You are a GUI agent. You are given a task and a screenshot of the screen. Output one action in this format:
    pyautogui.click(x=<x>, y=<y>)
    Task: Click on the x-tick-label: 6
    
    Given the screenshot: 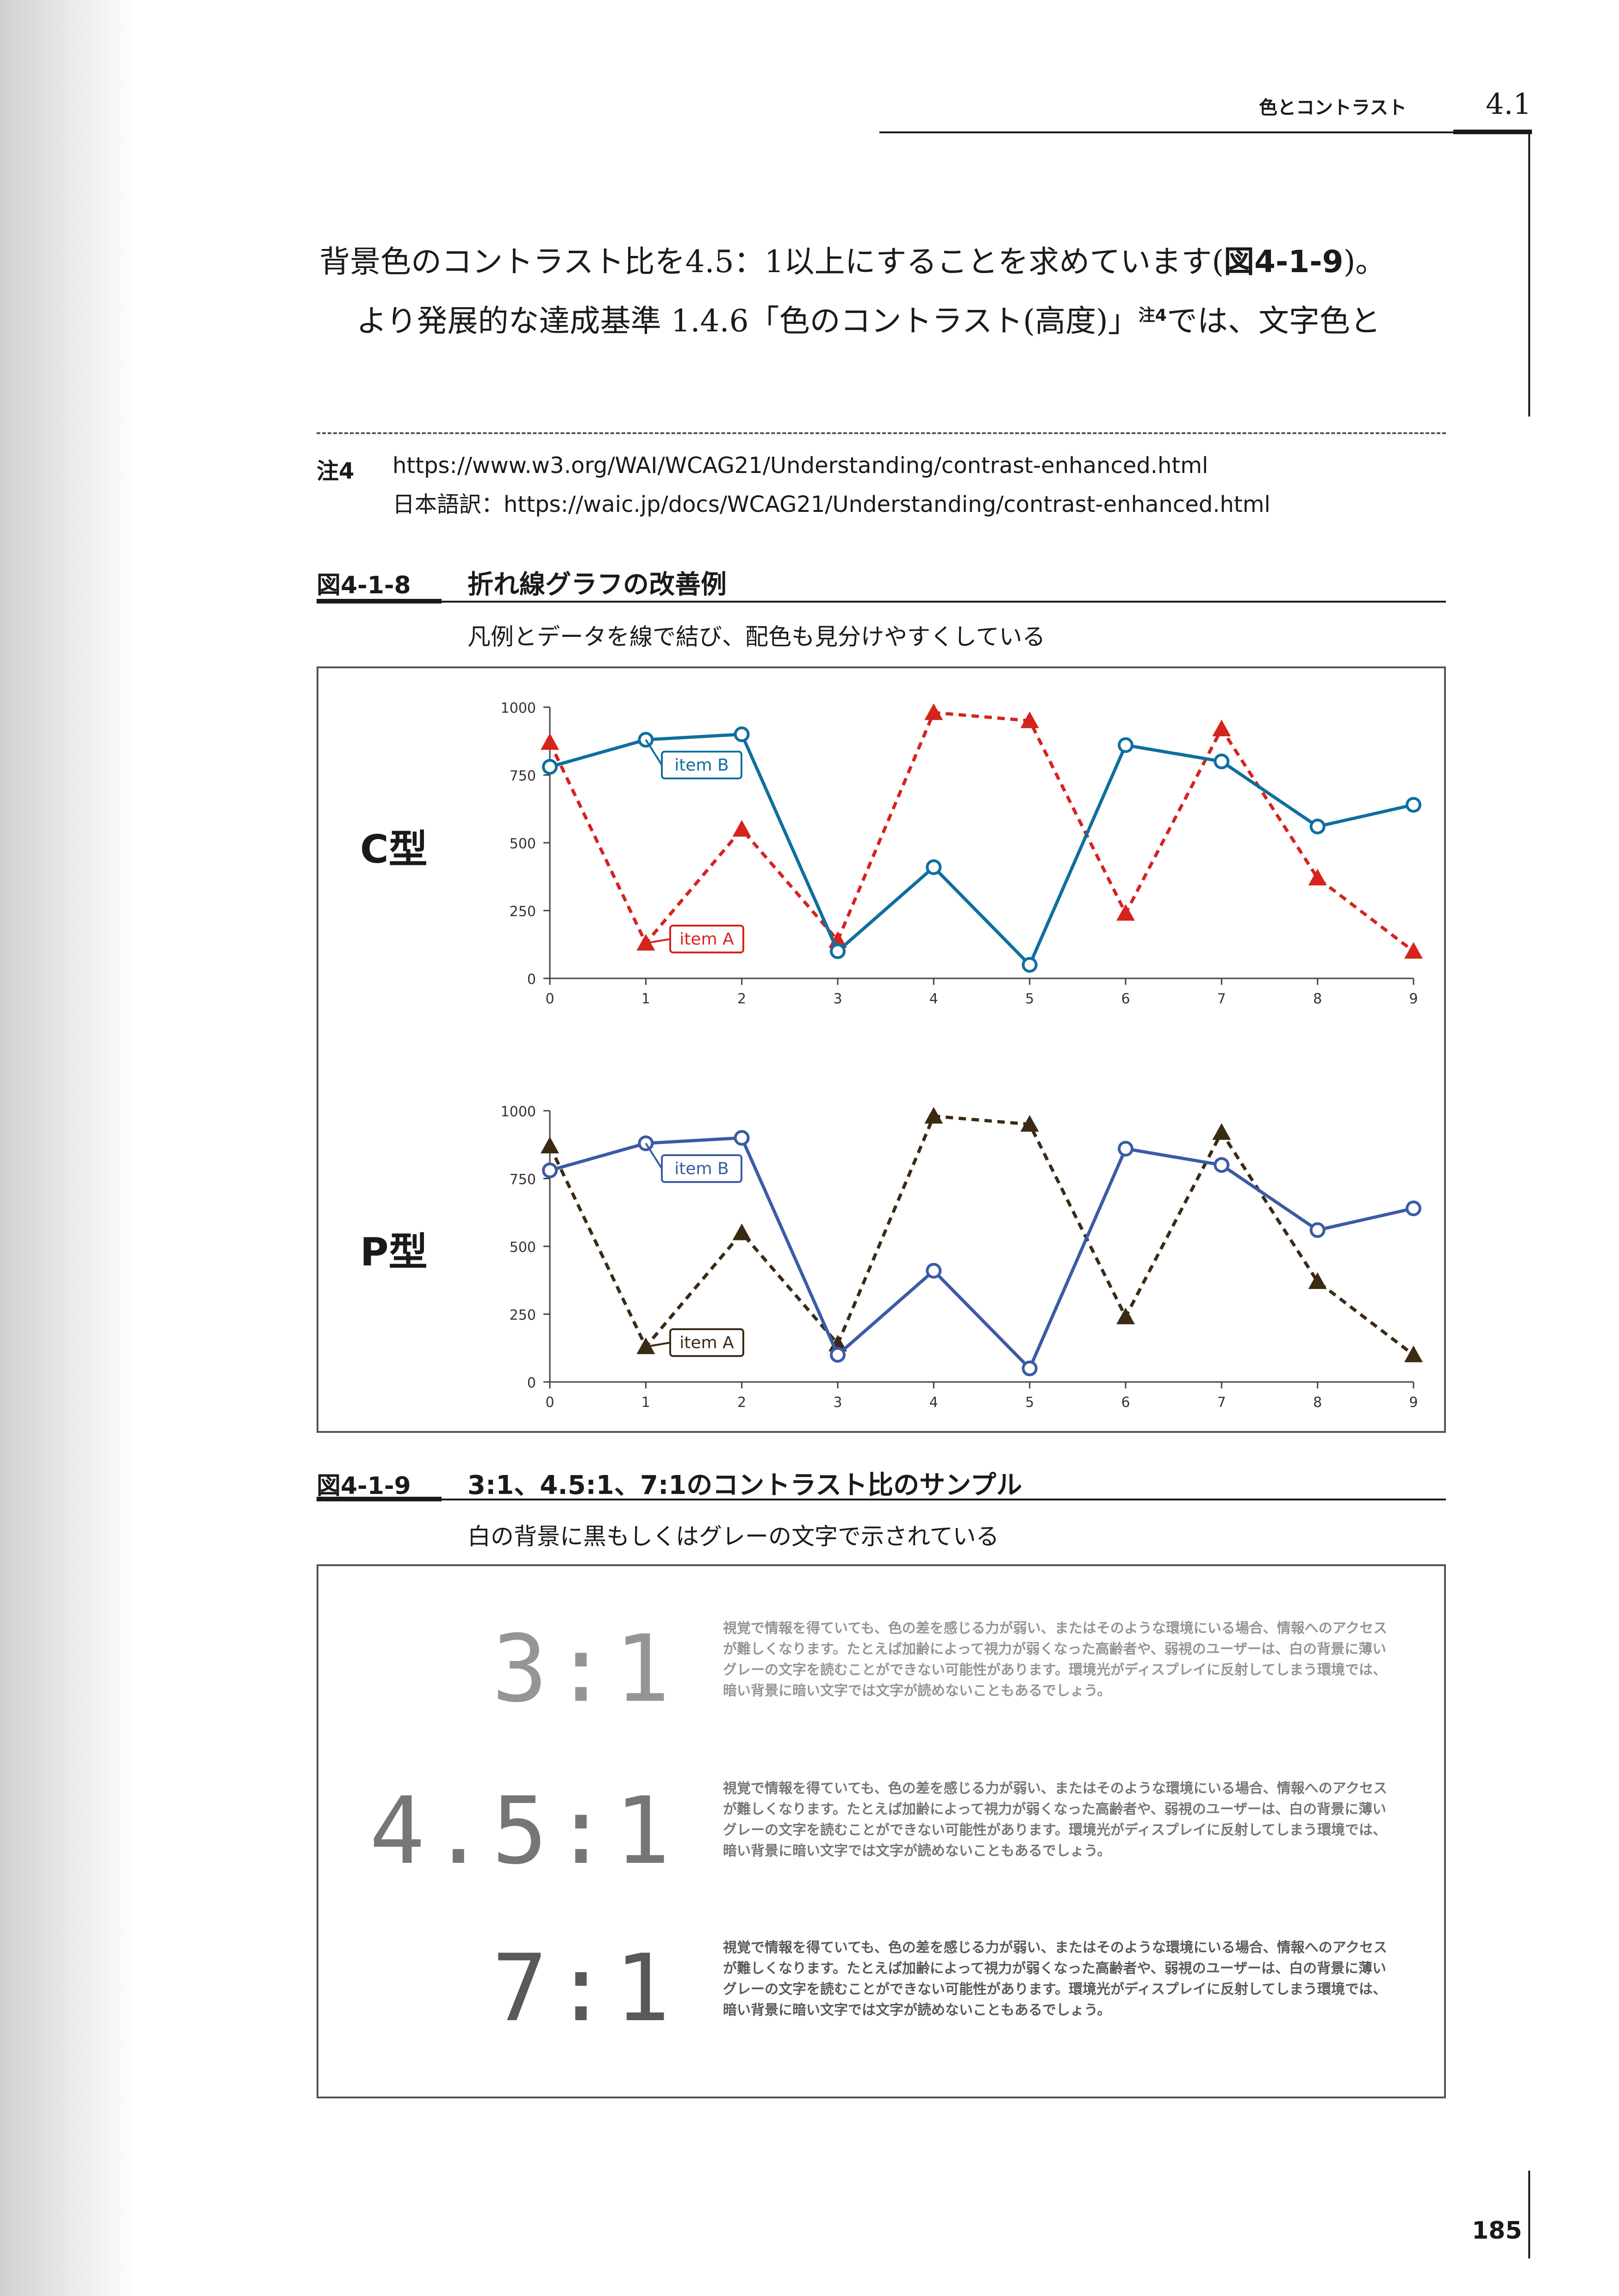 What is the action you would take?
    pyautogui.click(x=1126, y=999)
    